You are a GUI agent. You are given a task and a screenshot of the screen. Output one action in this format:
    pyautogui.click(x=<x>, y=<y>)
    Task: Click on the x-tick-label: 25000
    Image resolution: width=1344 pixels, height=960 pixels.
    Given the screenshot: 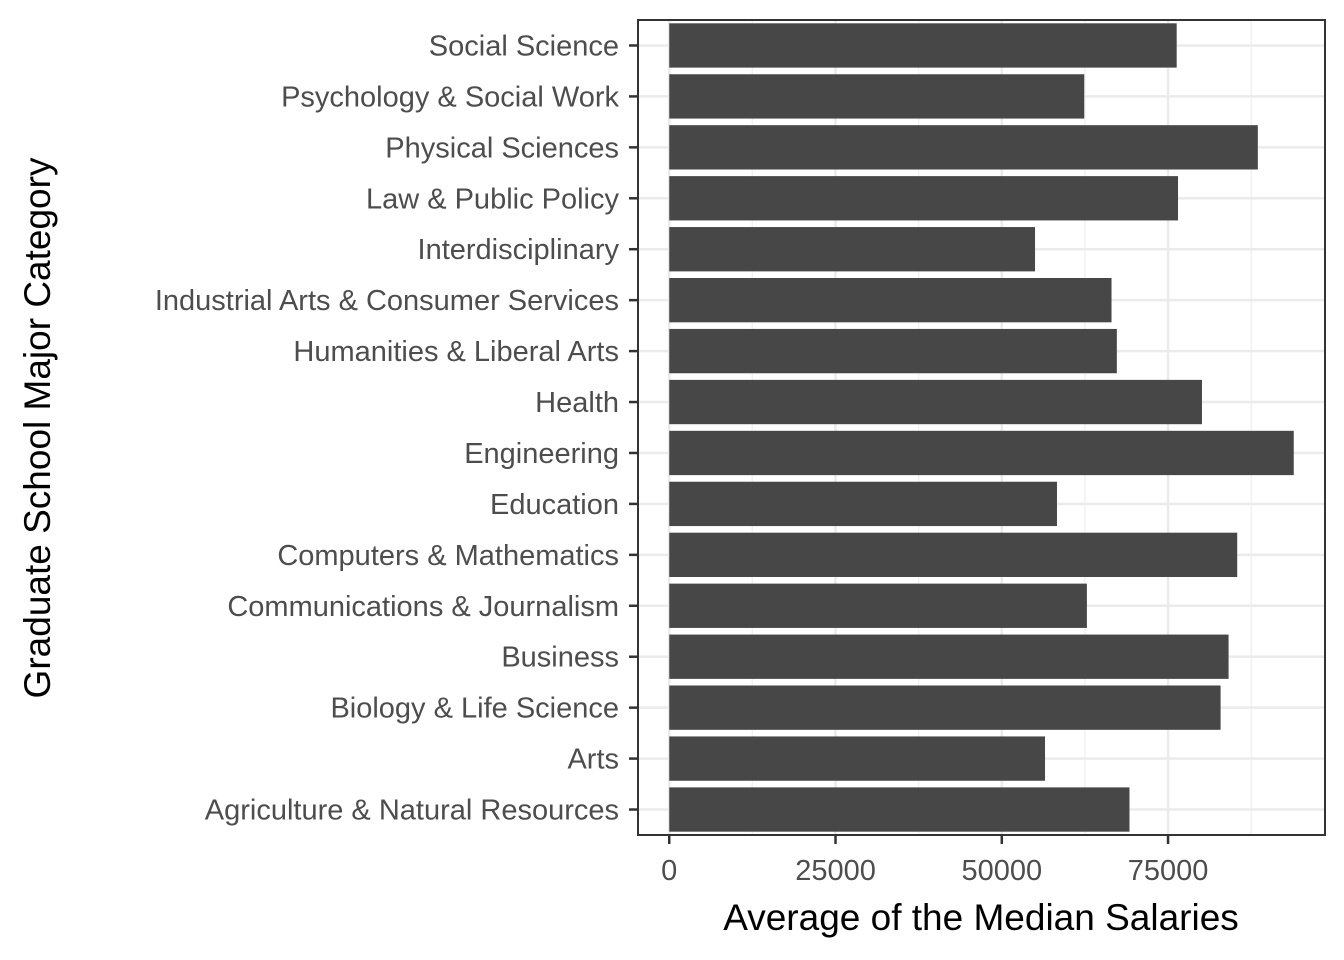 What is the action you would take?
    pyautogui.click(x=835, y=871)
    